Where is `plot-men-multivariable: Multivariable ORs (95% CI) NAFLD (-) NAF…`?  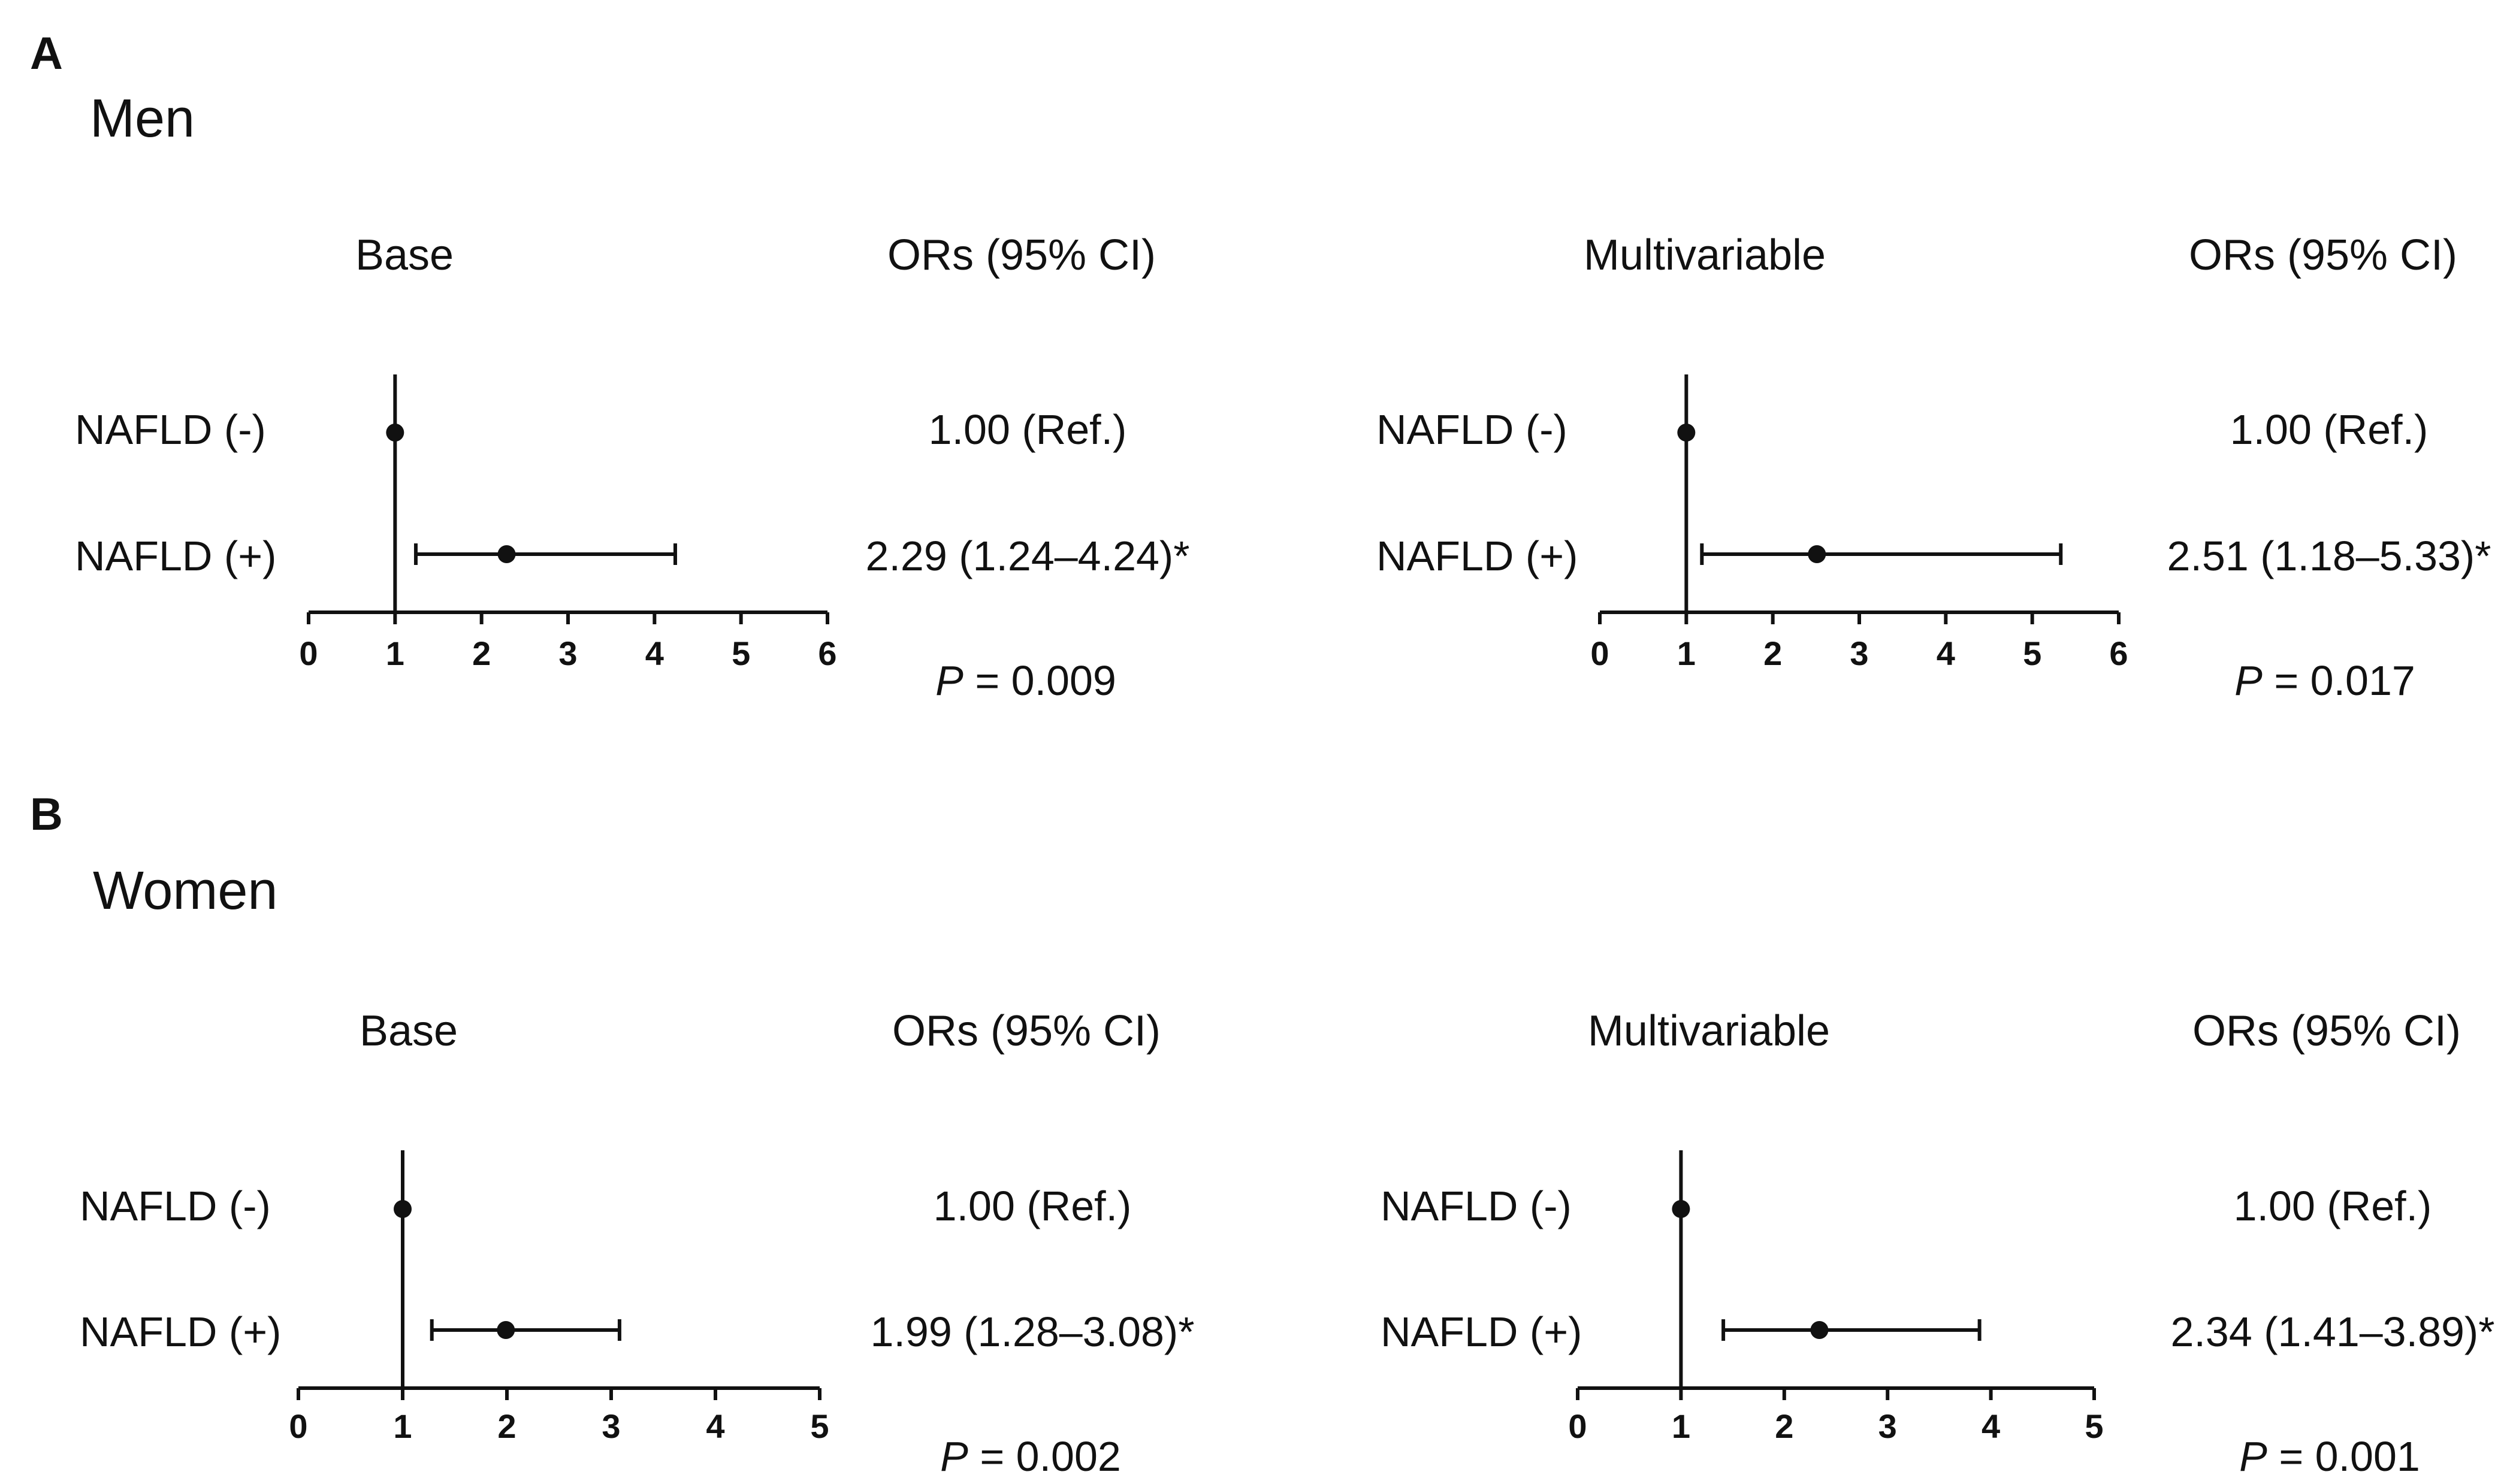 plot-men-multivariable: Multivariable ORs (95% CI) NAFLD (-) NAF… is located at coordinates (1933, 467).